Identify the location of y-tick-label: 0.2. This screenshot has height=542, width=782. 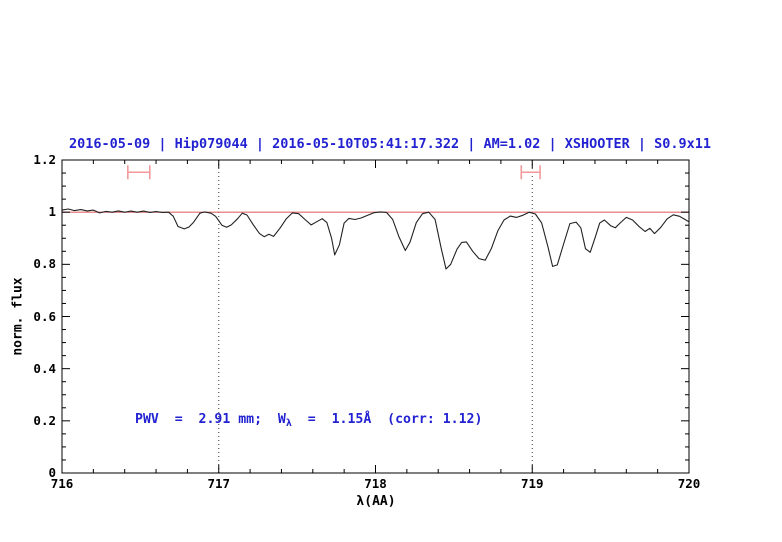
(44, 420).